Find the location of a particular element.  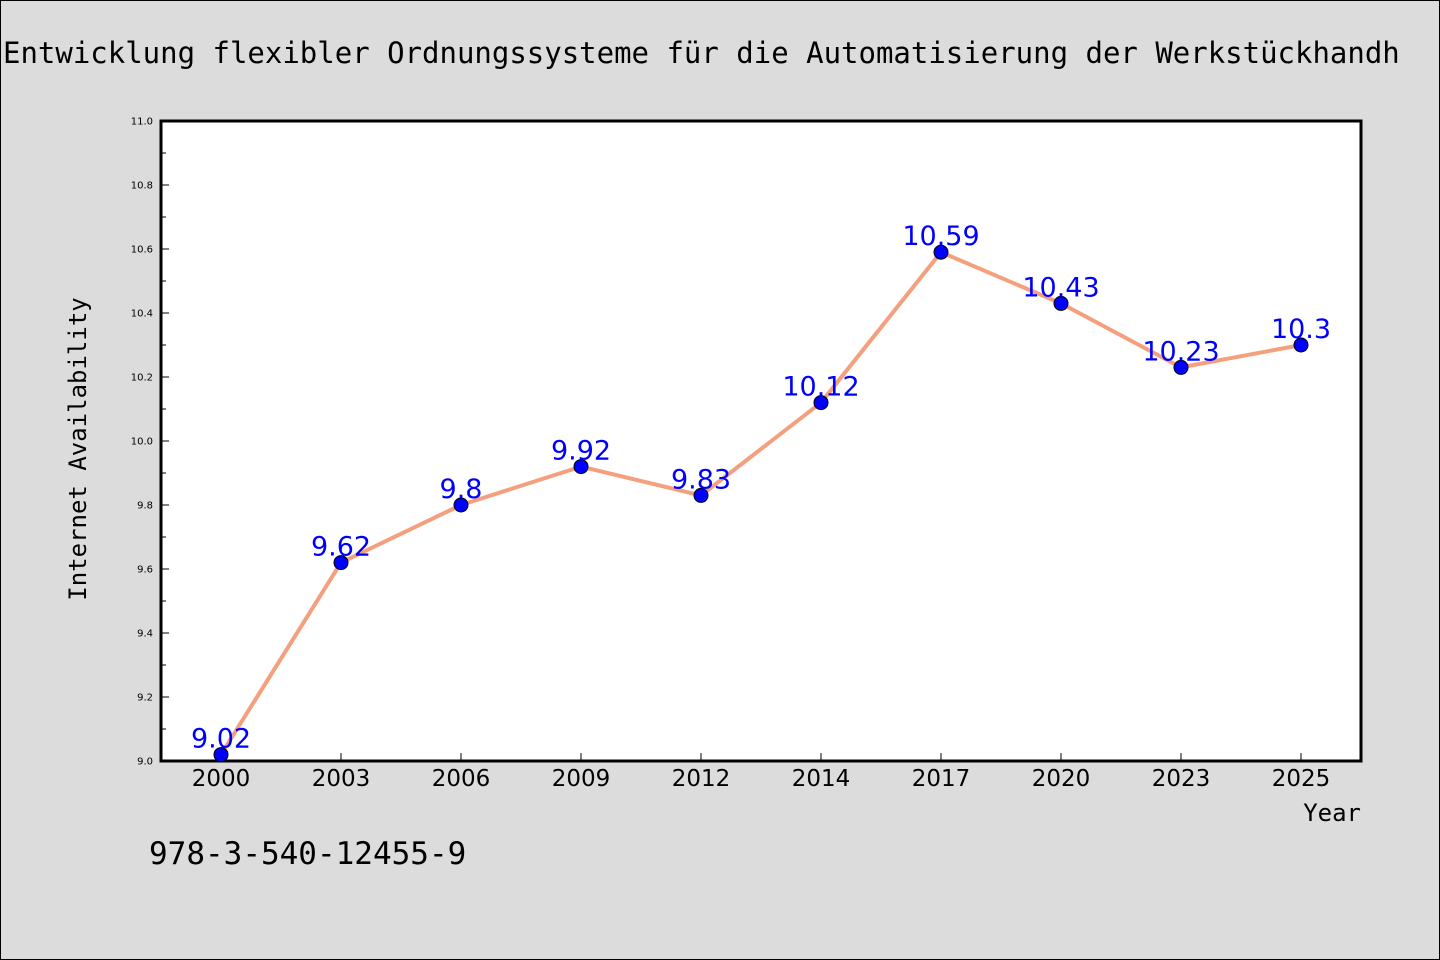

y-tick-label: 9.8 is located at coordinates (145, 506).